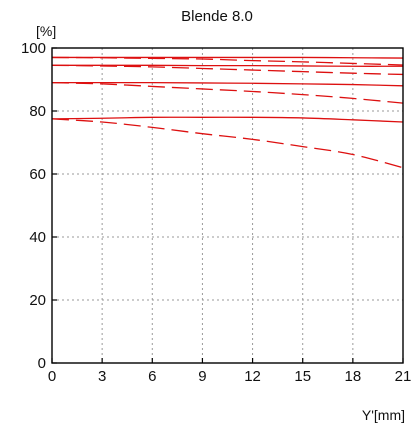 The height and width of the screenshot is (432, 415). I want to click on y-tick-label: 20, so click(37, 300).